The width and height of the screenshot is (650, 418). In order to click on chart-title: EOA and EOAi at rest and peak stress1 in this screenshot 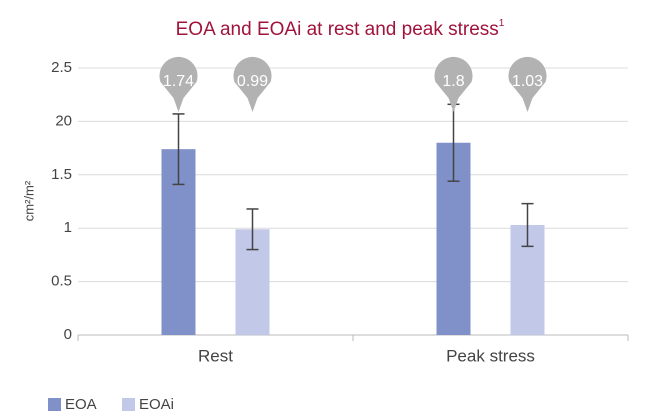, I will do `click(340, 29)`.